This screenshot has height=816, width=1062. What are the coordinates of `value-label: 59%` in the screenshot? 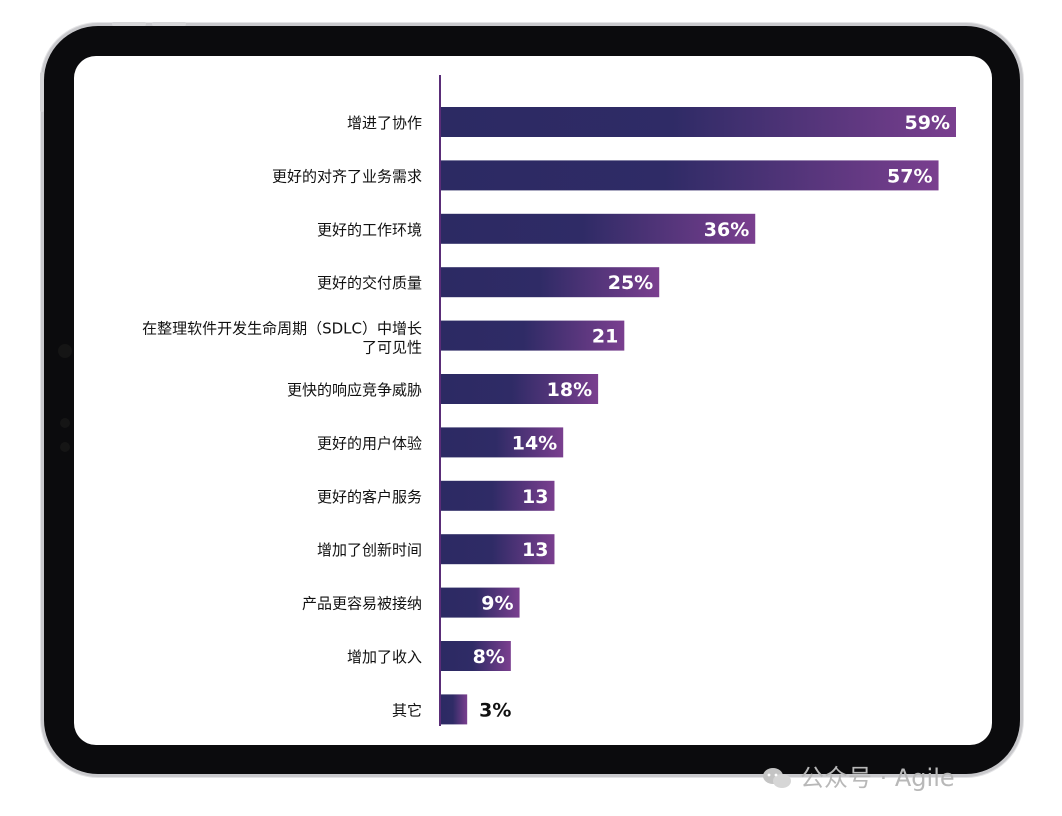 It's located at (927, 123).